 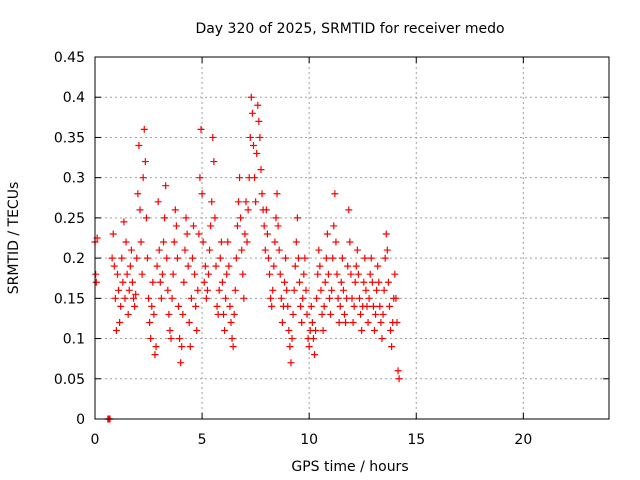 I want to click on x-tick-label: 10, so click(x=309, y=440).